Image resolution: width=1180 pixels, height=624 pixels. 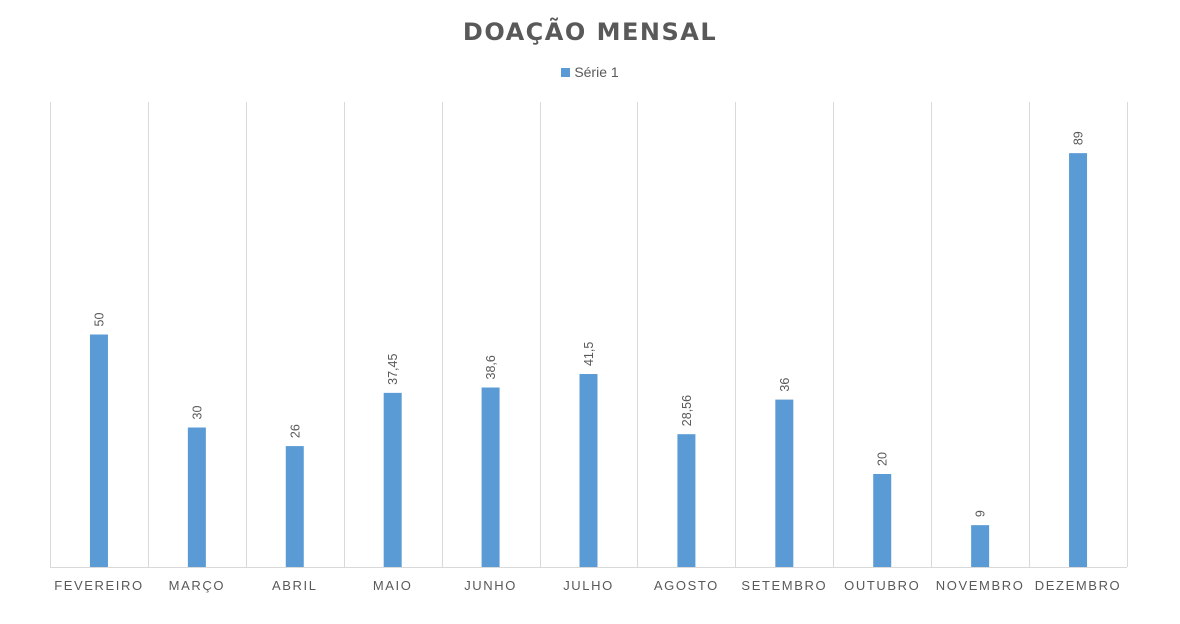 What do you see at coordinates (197, 413) in the screenshot?
I see `data-label: 30` at bounding box center [197, 413].